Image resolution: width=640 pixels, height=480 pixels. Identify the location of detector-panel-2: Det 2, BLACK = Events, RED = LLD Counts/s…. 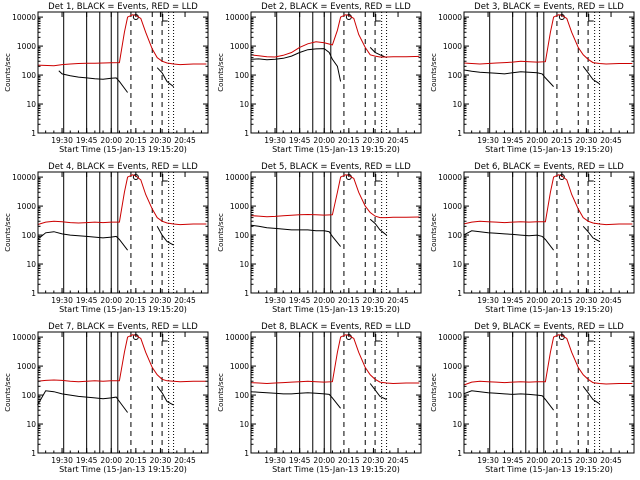
(319, 78).